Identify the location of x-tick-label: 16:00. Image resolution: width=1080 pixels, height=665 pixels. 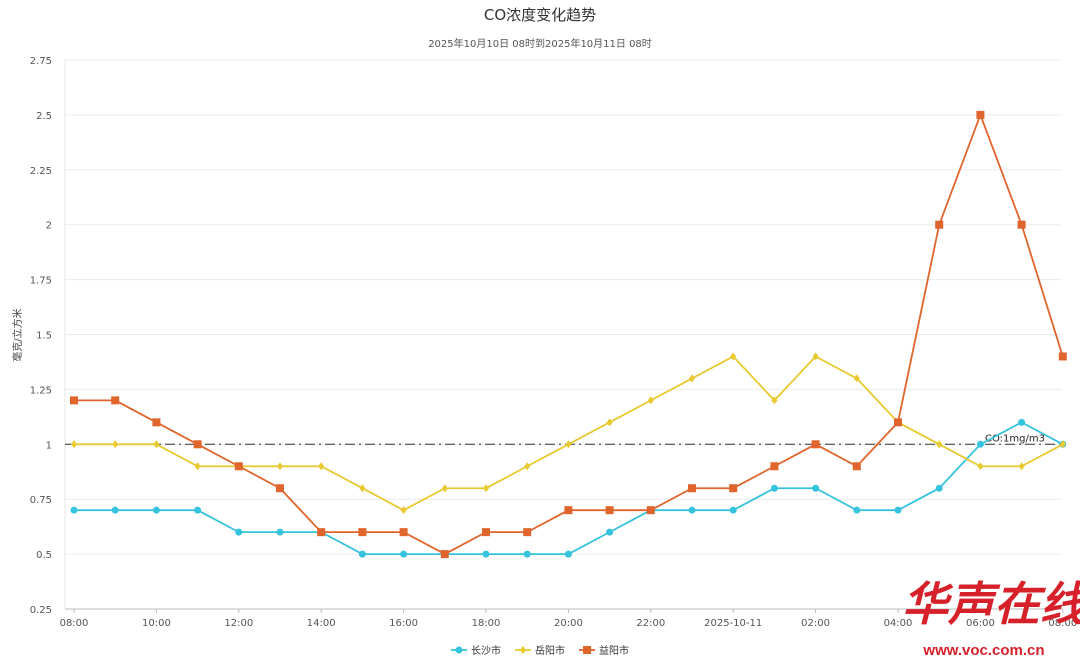
(403, 623).